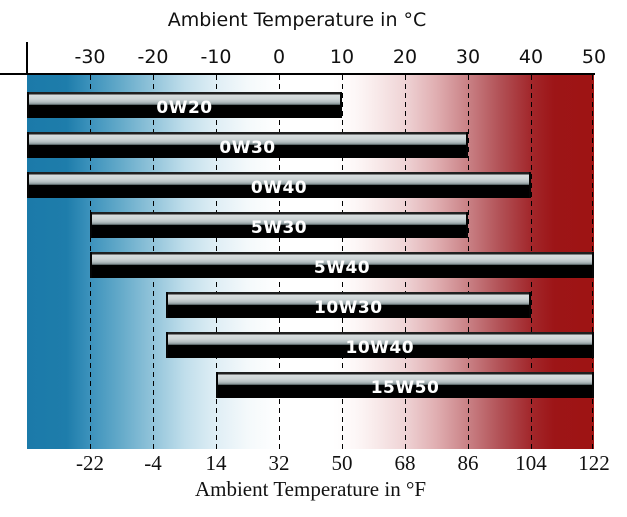 Image resolution: width=627 pixels, height=517 pixels. Describe the element at coordinates (279, 57) in the screenshot. I see `celsius-tick: 0` at that location.